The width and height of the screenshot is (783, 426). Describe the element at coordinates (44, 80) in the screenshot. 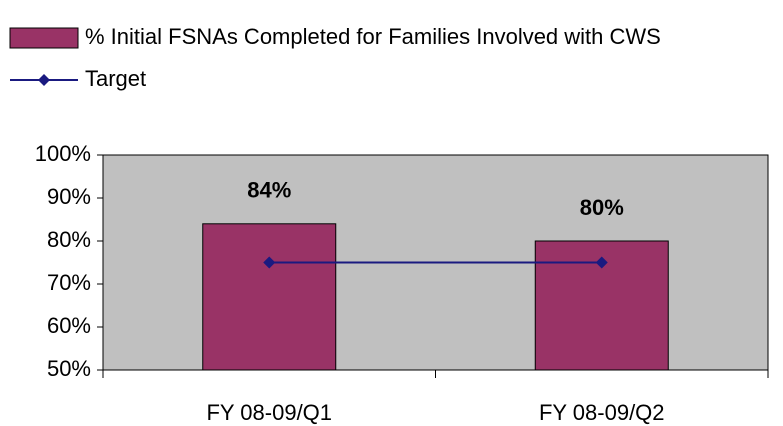

I see `legend-marker` at that location.